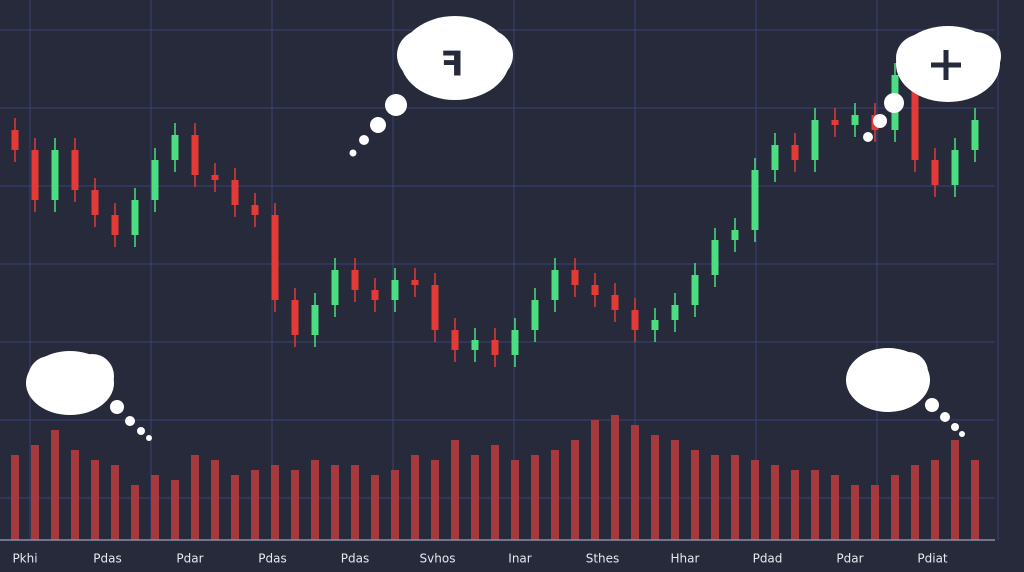 The height and width of the screenshot is (572, 1024). Describe the element at coordinates (24, 559) in the screenshot. I see `x-tick-label: Pkhi` at that location.